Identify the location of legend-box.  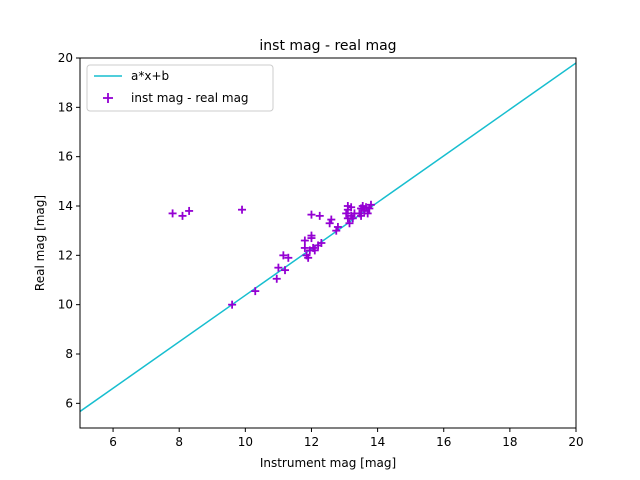
(180, 88).